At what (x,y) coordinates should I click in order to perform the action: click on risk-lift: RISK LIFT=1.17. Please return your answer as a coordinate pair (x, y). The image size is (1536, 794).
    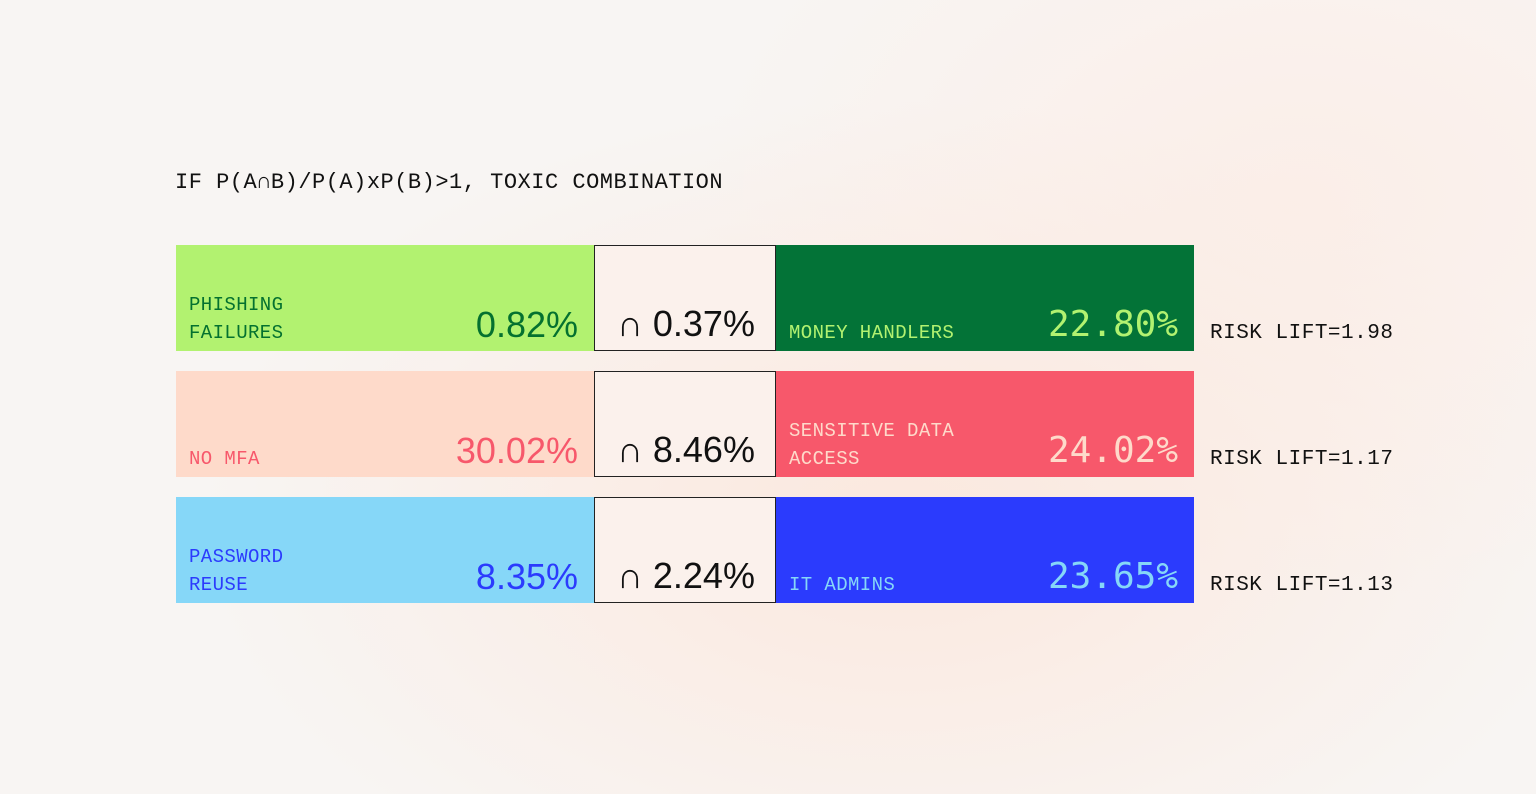
    Looking at the image, I should click on (1302, 459).